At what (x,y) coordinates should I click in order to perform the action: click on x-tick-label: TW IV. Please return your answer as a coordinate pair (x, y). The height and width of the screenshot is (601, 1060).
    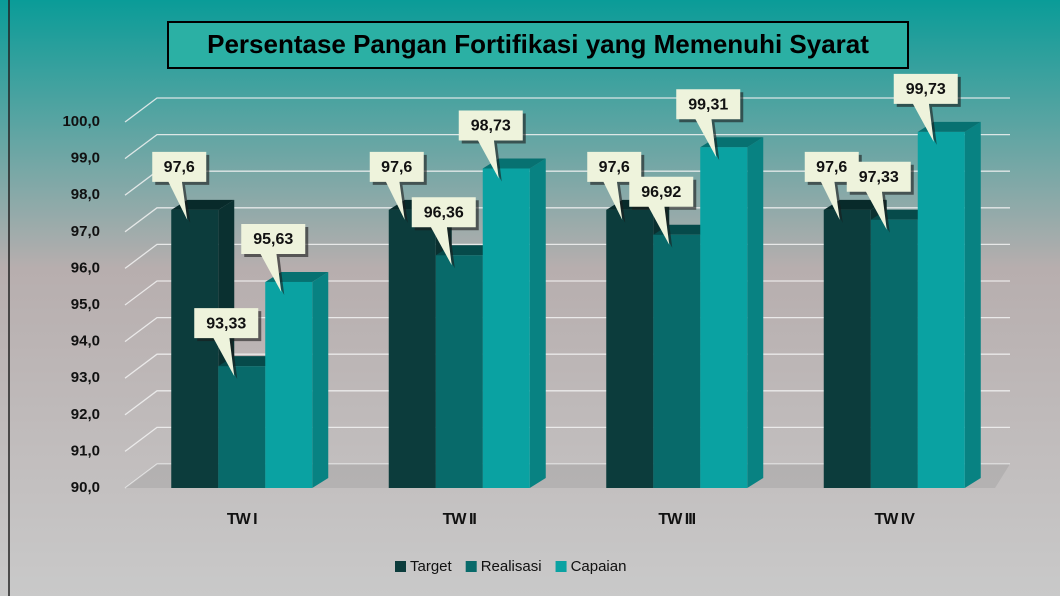
    Looking at the image, I should click on (895, 519).